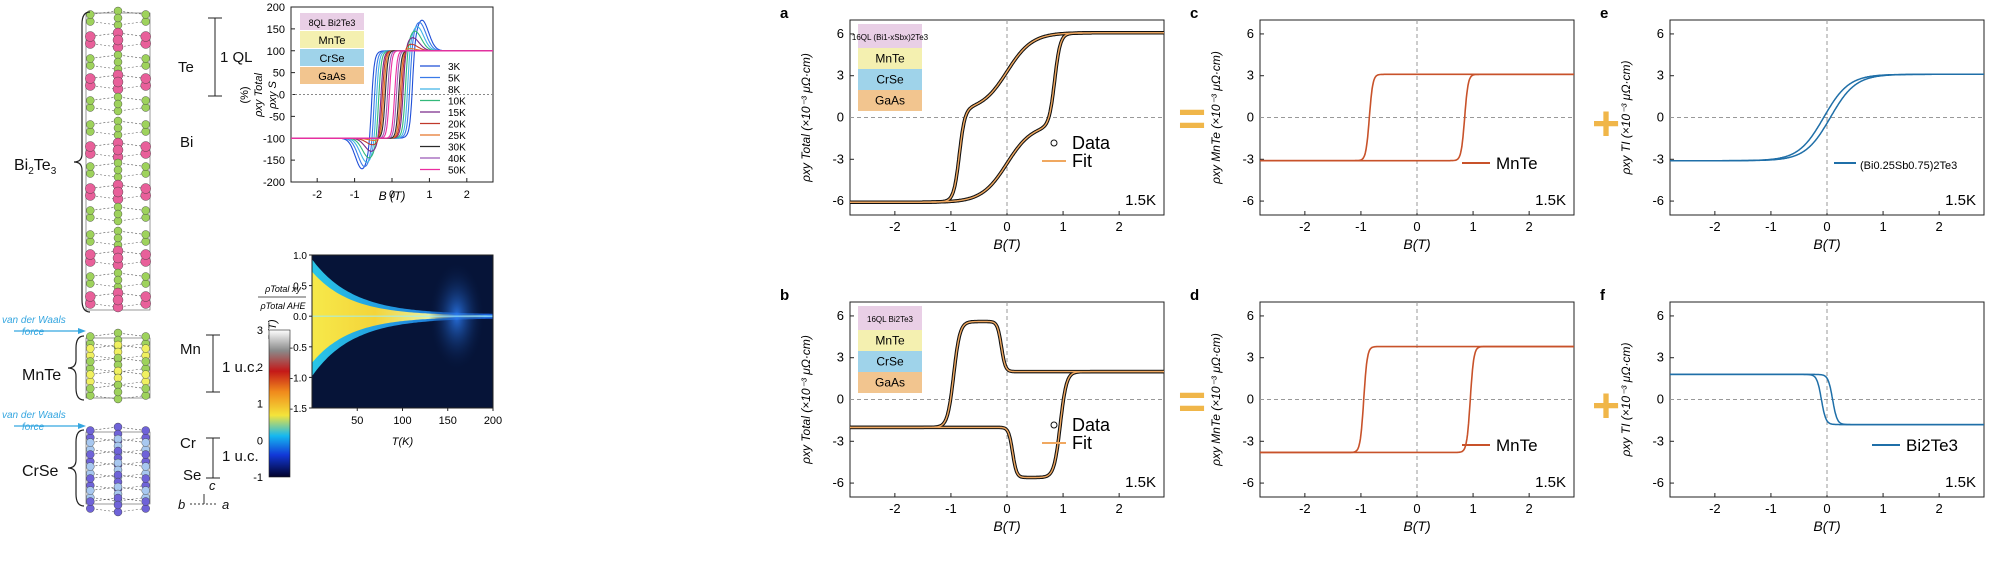 Image resolution: width=1989 pixels, height=569 pixels. Describe the element at coordinates (276, 8) in the screenshot. I see `y-tick-label: 200` at that location.